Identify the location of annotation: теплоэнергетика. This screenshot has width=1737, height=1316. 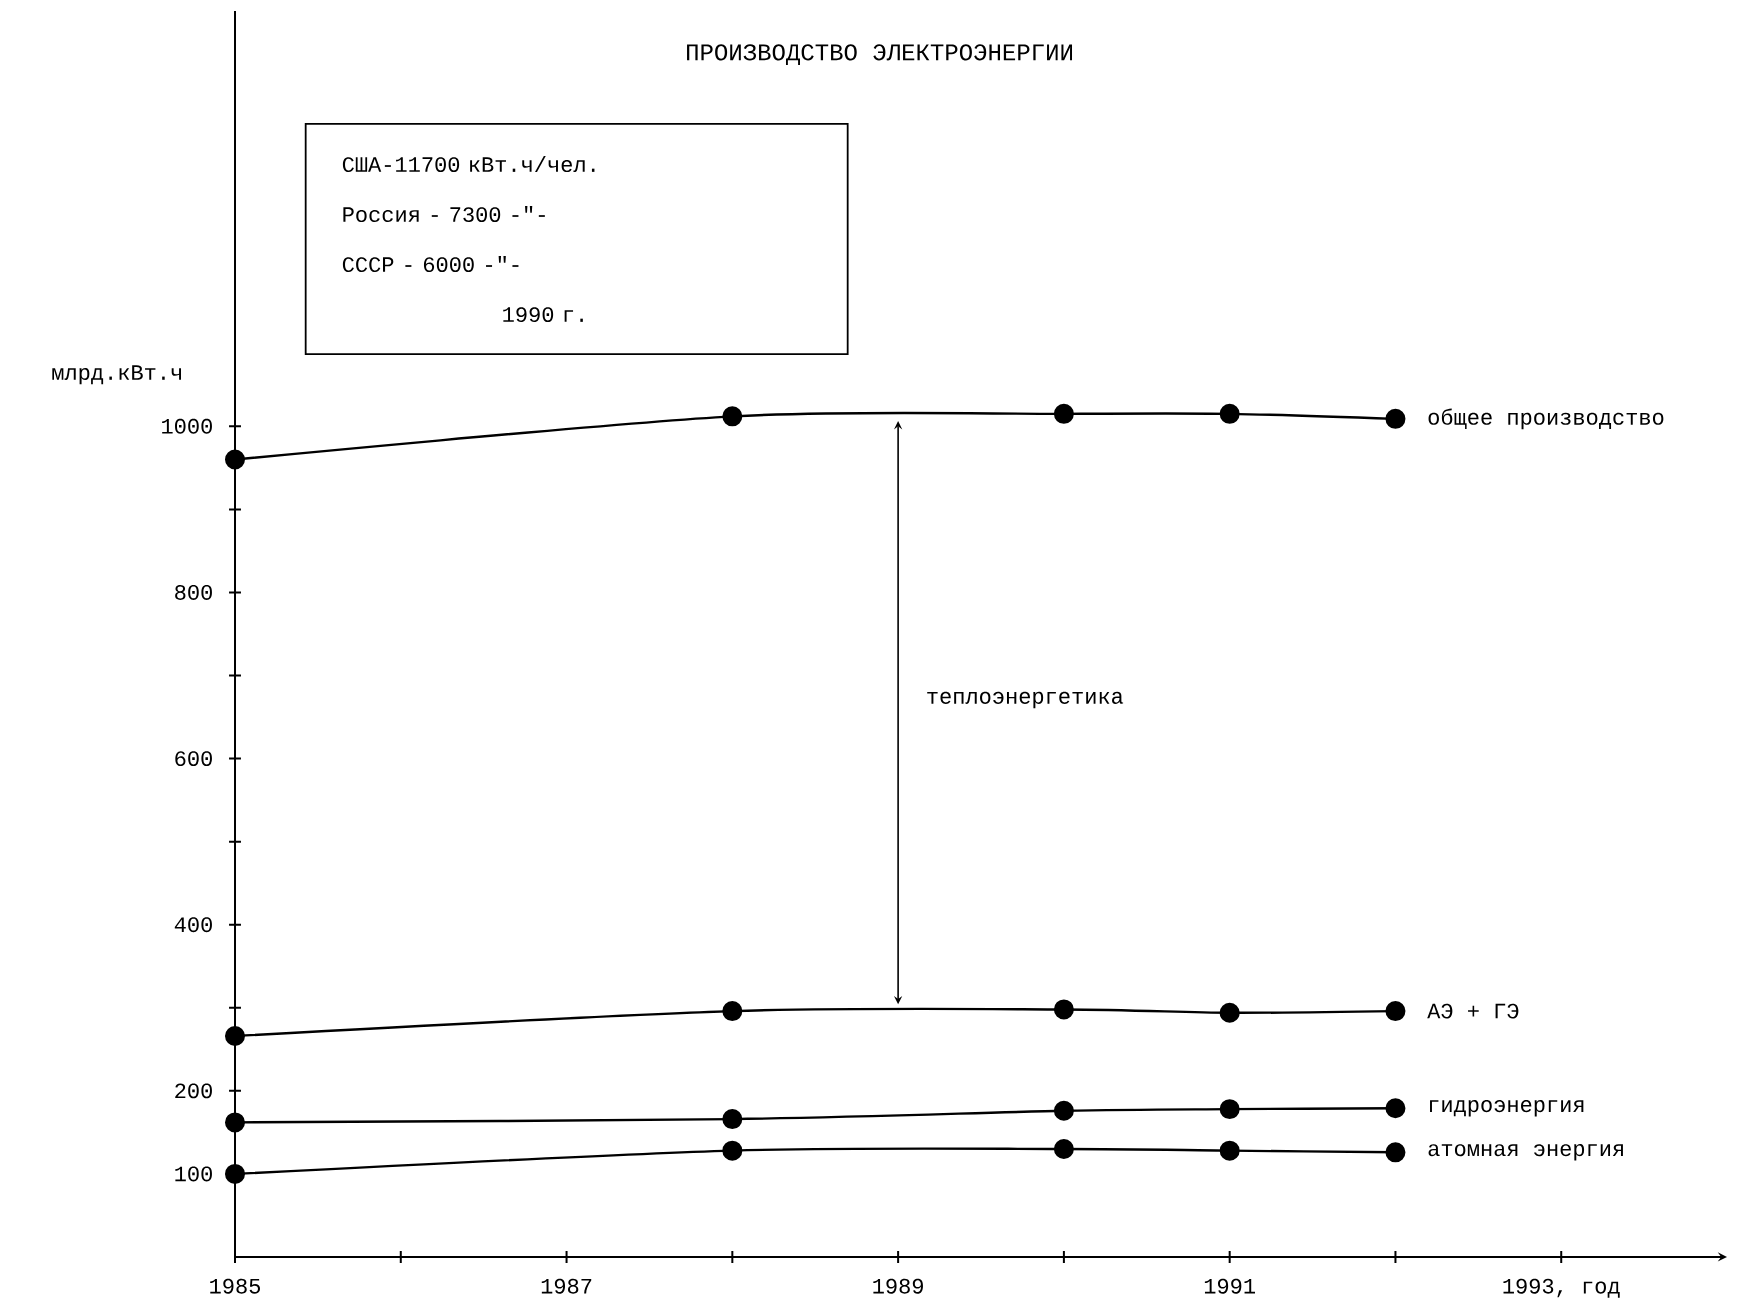
(1025, 700).